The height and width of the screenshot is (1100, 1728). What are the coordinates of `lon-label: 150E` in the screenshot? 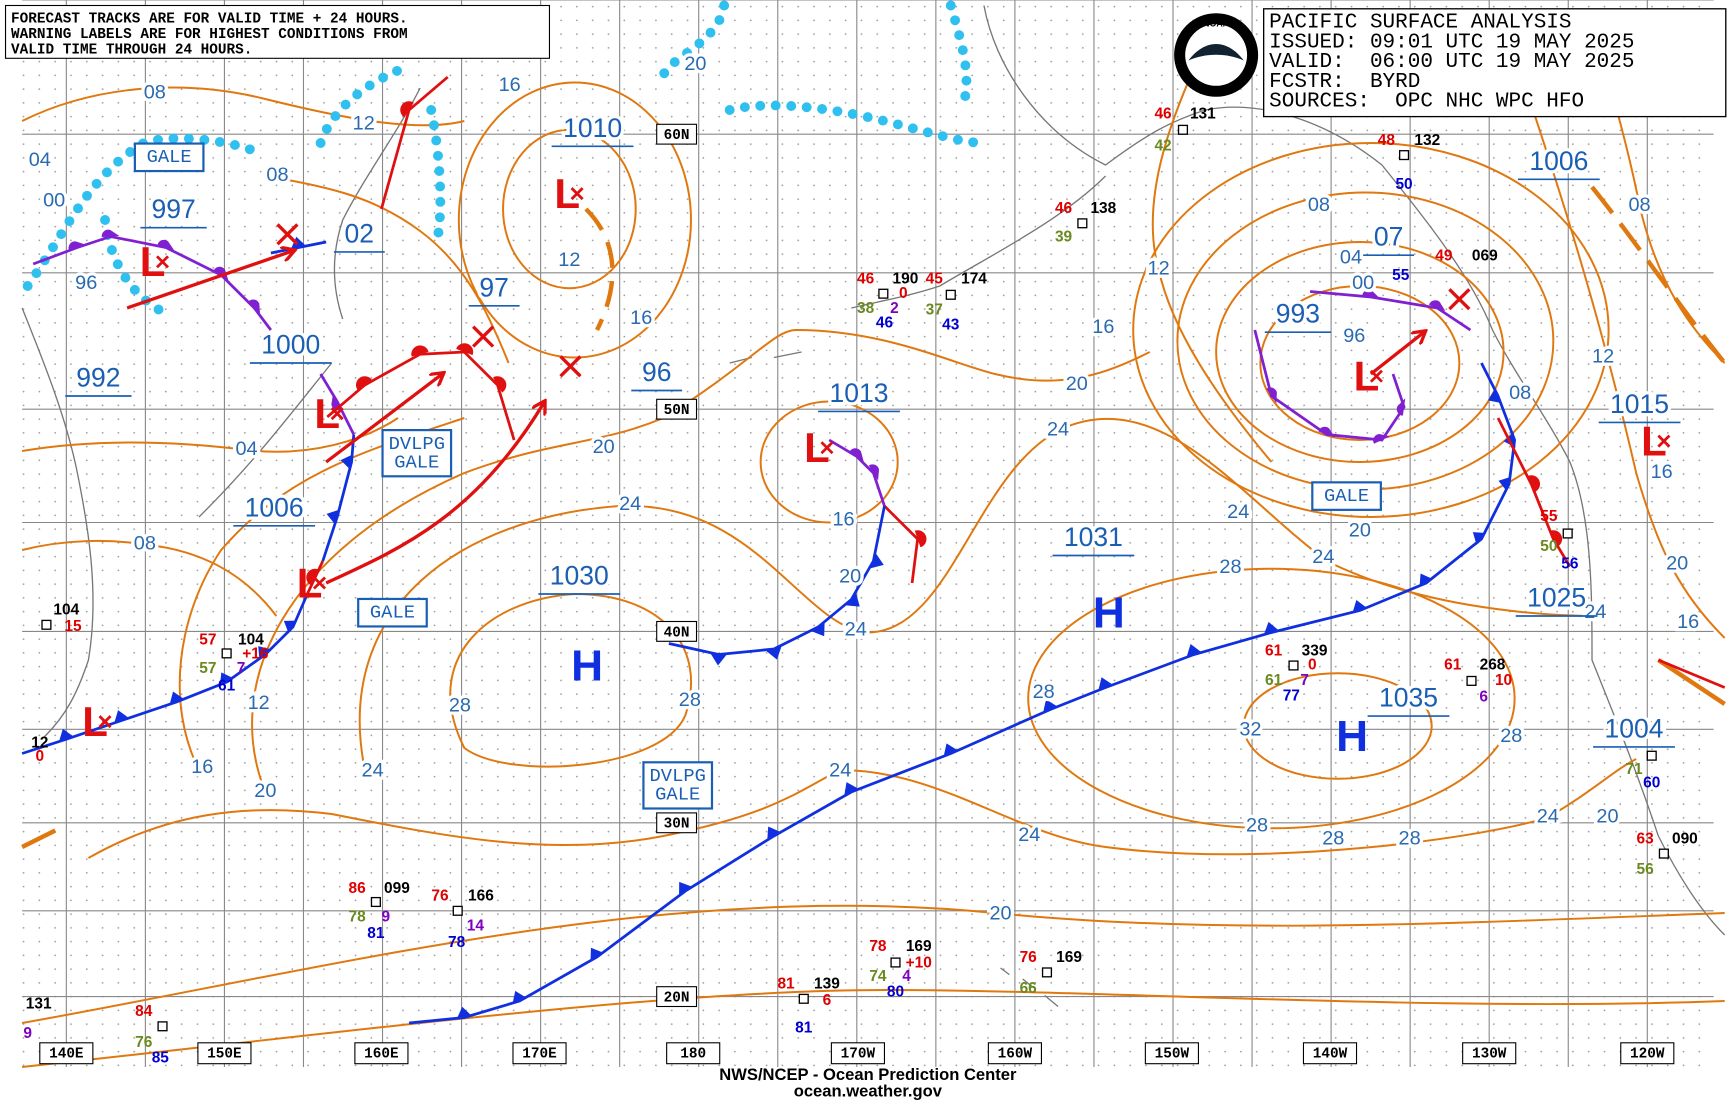 It's located at (224, 1055).